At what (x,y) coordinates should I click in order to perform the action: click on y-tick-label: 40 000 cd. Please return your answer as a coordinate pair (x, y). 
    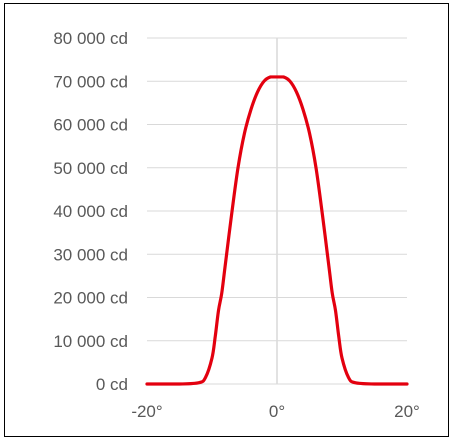
    Looking at the image, I should click on (90, 211).